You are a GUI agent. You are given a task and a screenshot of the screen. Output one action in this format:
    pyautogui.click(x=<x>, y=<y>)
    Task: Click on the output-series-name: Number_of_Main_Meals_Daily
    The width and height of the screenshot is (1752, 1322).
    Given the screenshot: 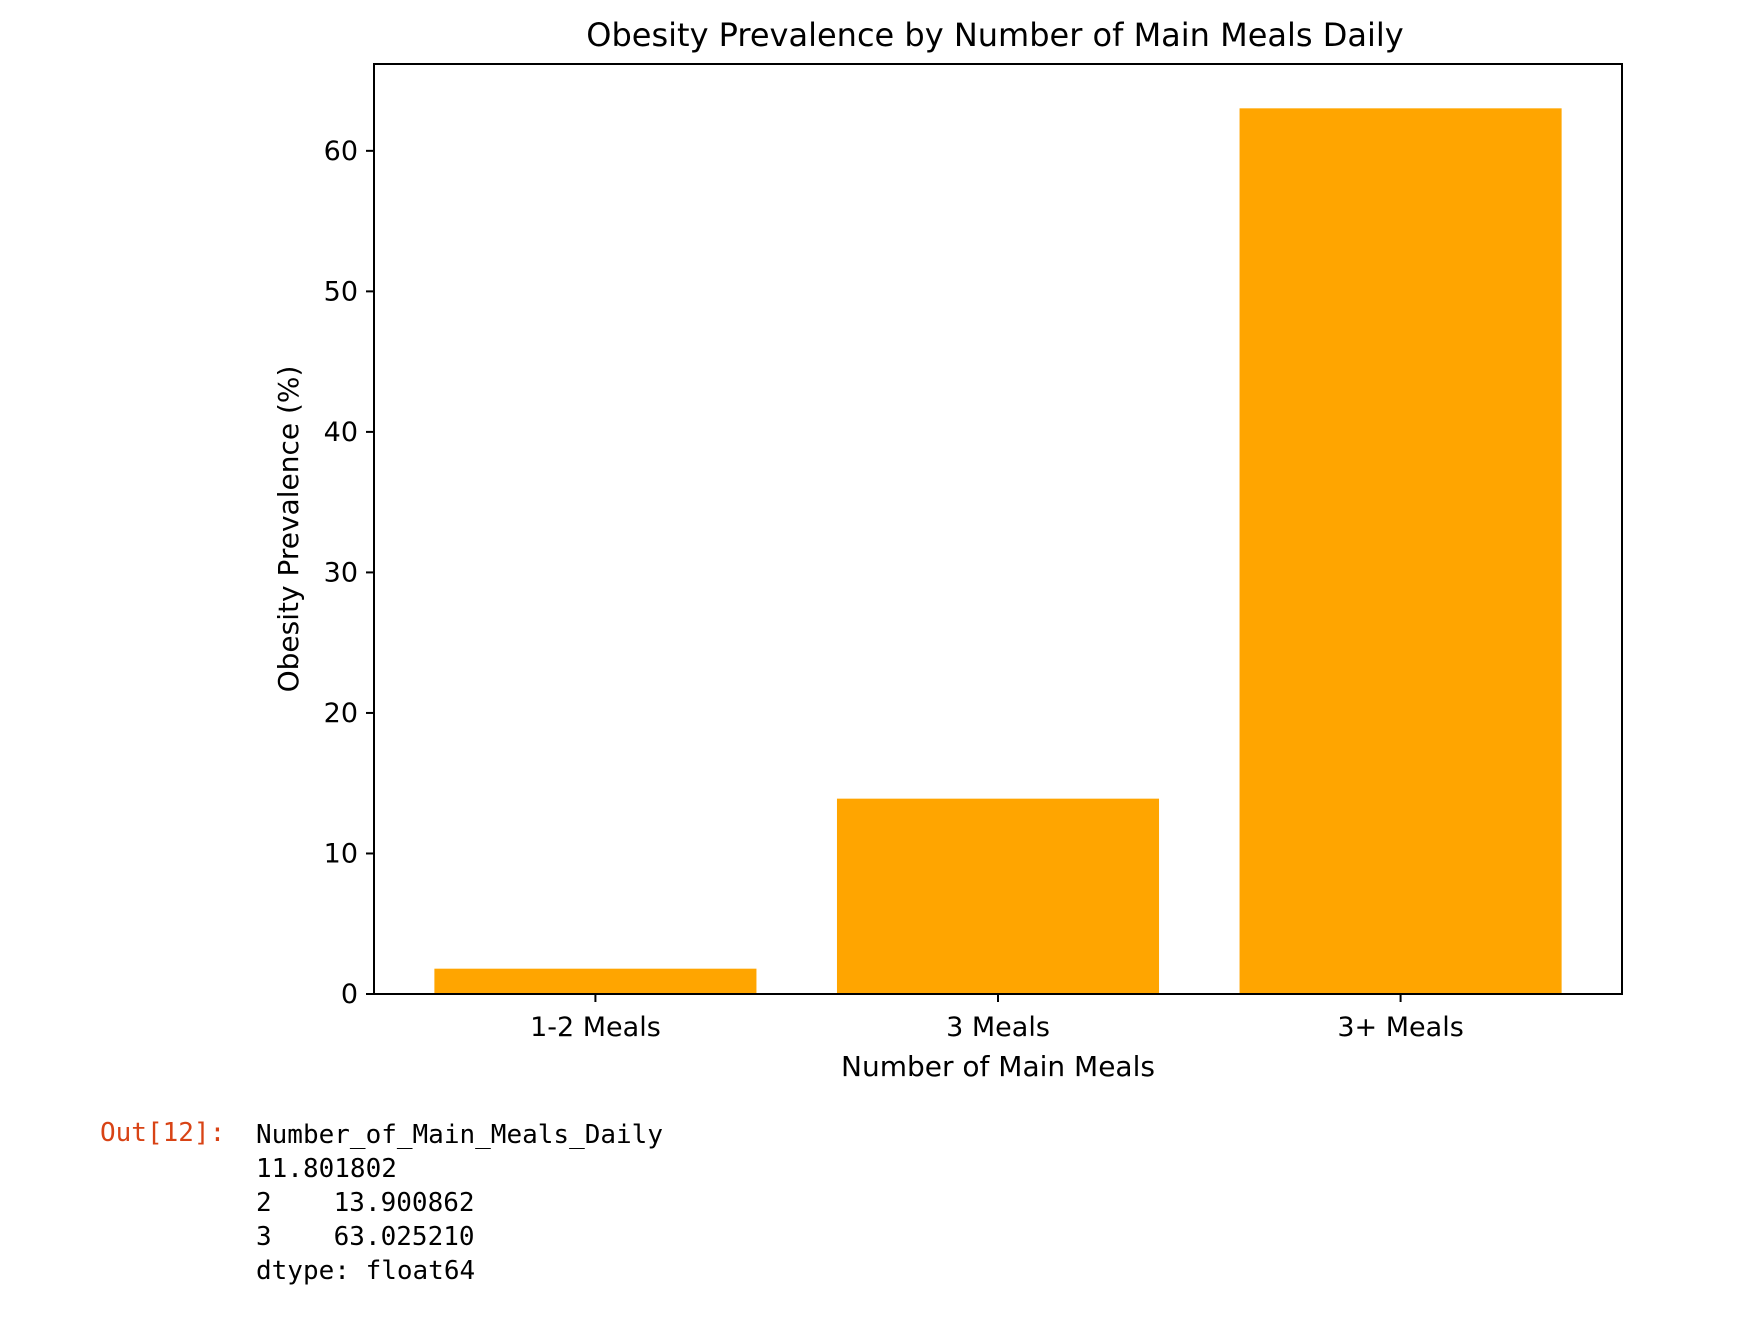 What is the action you would take?
    pyautogui.click(x=459, y=1135)
    